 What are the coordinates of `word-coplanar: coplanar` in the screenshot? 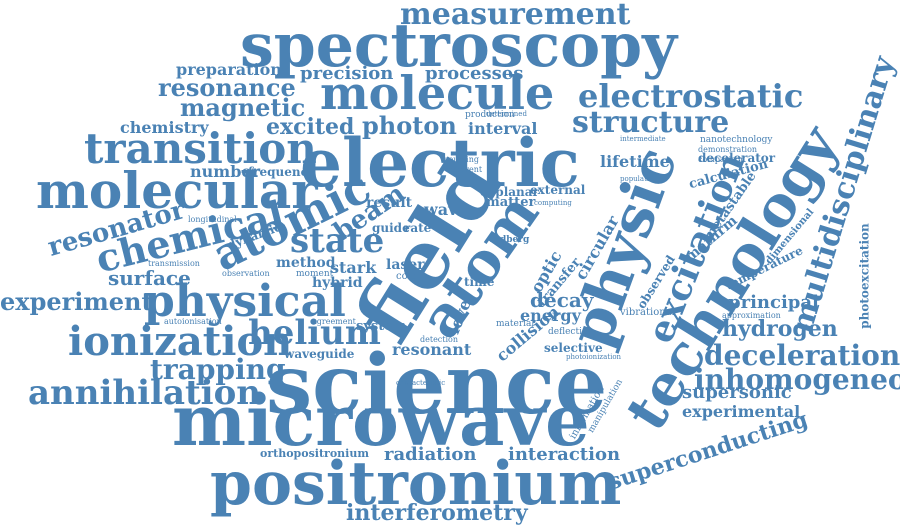 It's located at (509, 192).